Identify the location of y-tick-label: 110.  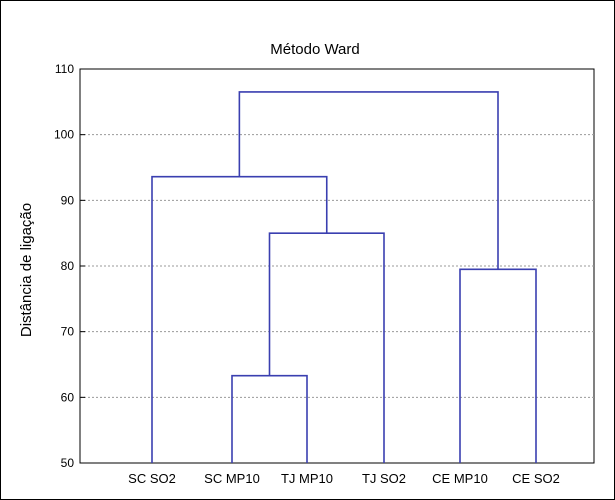
(64, 69).